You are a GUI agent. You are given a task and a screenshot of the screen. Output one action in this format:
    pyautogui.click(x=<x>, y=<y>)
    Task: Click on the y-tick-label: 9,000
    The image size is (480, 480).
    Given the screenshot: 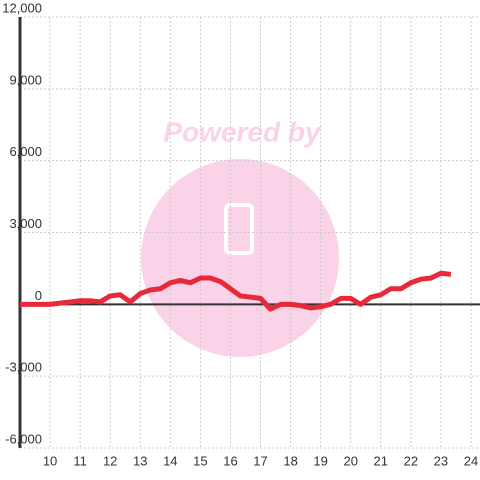 What is the action you would take?
    pyautogui.click(x=25, y=79)
    